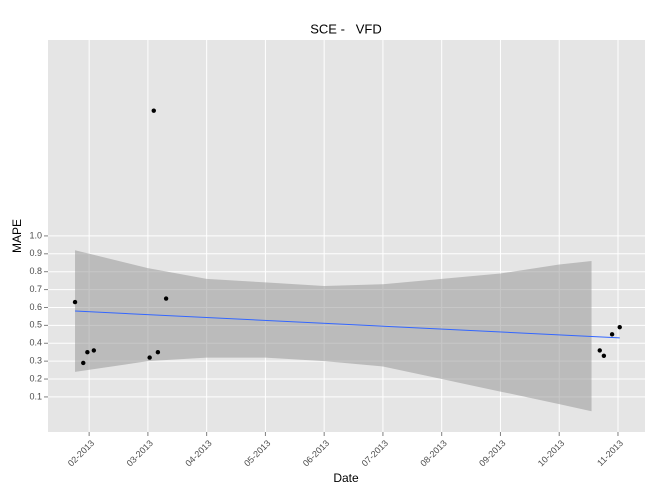 The height and width of the screenshot is (502, 665). What do you see at coordinates (198, 453) in the screenshot?
I see `x-tick-label: 04-2013` at bounding box center [198, 453].